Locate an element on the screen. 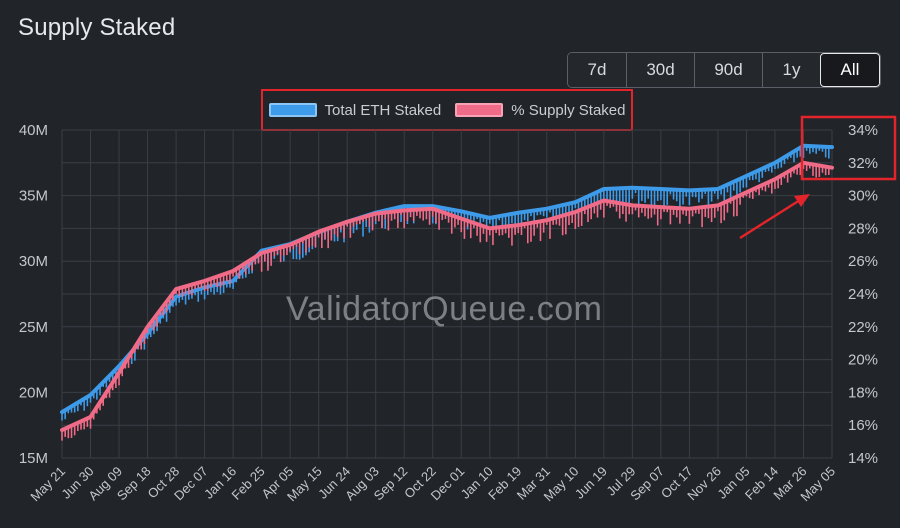  x-axis-tick-label: May 21 is located at coordinates (47, 484).